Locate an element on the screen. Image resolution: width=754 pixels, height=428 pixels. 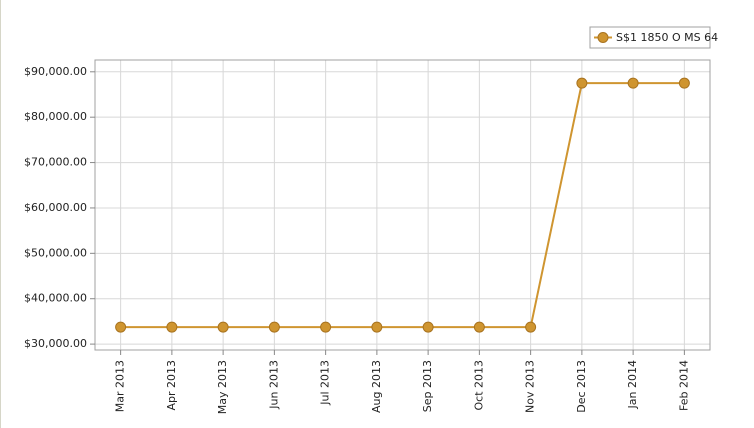
y-tick-label: $50,000.00 is located at coordinates (55, 252).